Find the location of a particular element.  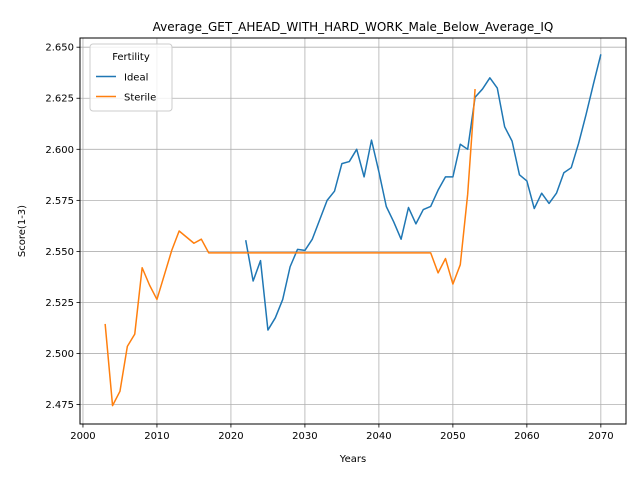

legend-box is located at coordinates (131, 77).